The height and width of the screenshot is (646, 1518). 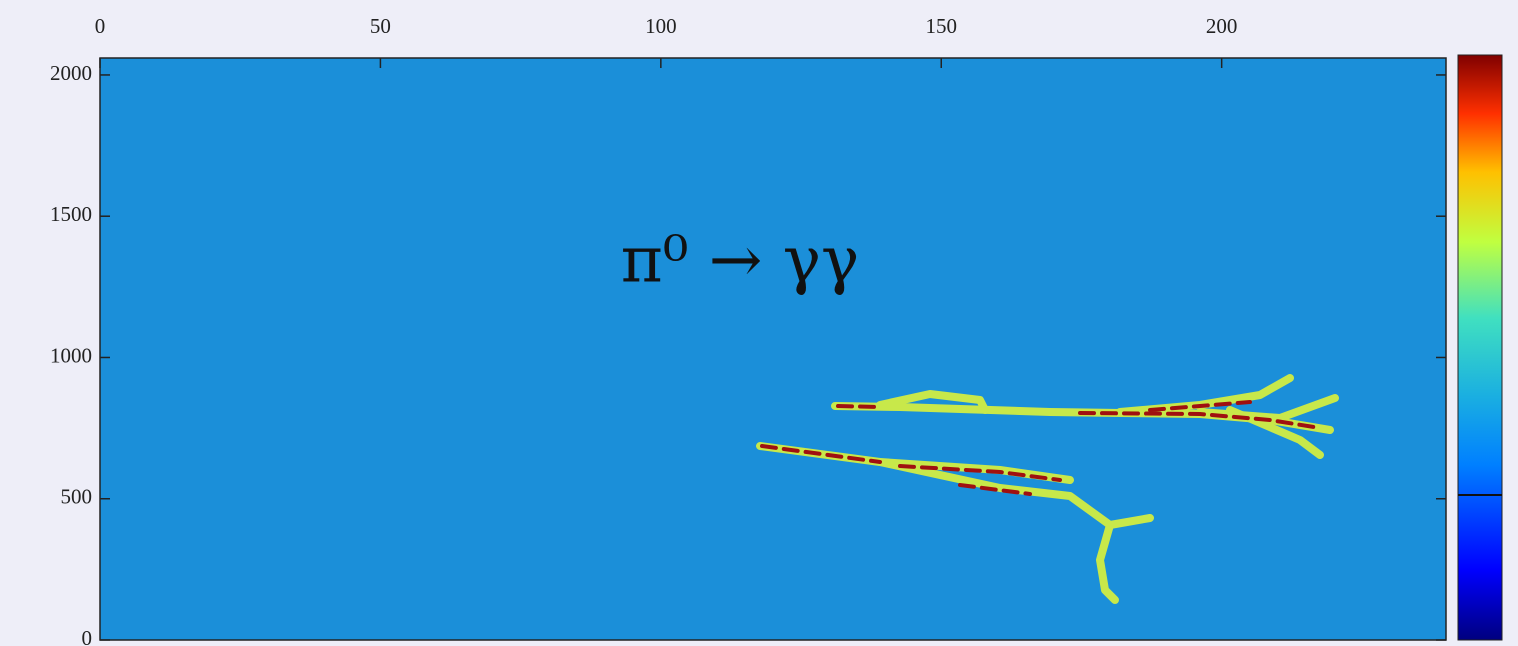 I want to click on x-tick-label: 100, so click(x=661, y=26).